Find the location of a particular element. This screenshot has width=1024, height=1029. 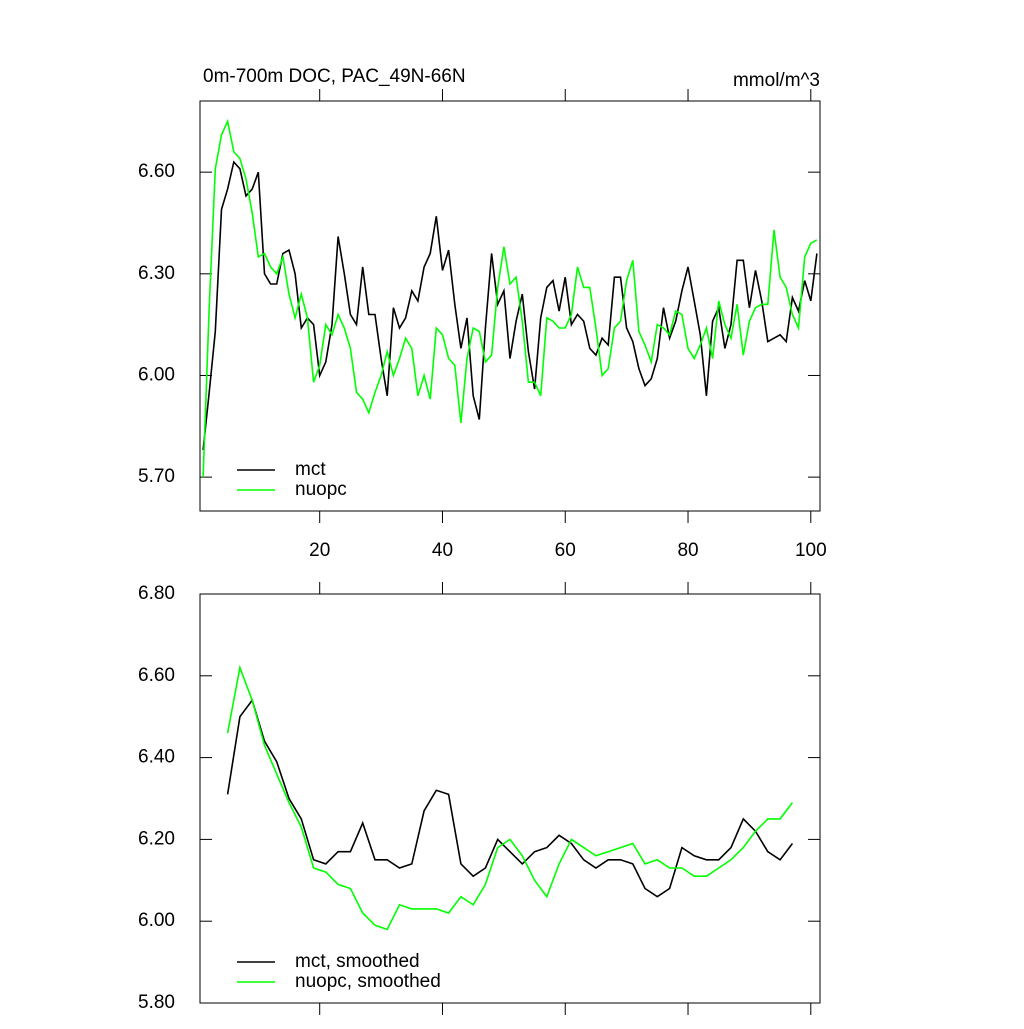

series-line is located at coordinates (510, 798).